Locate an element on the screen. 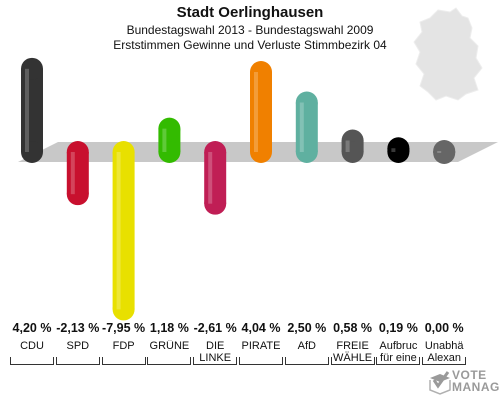  category-label: DIE LINKE is located at coordinates (215, 352).